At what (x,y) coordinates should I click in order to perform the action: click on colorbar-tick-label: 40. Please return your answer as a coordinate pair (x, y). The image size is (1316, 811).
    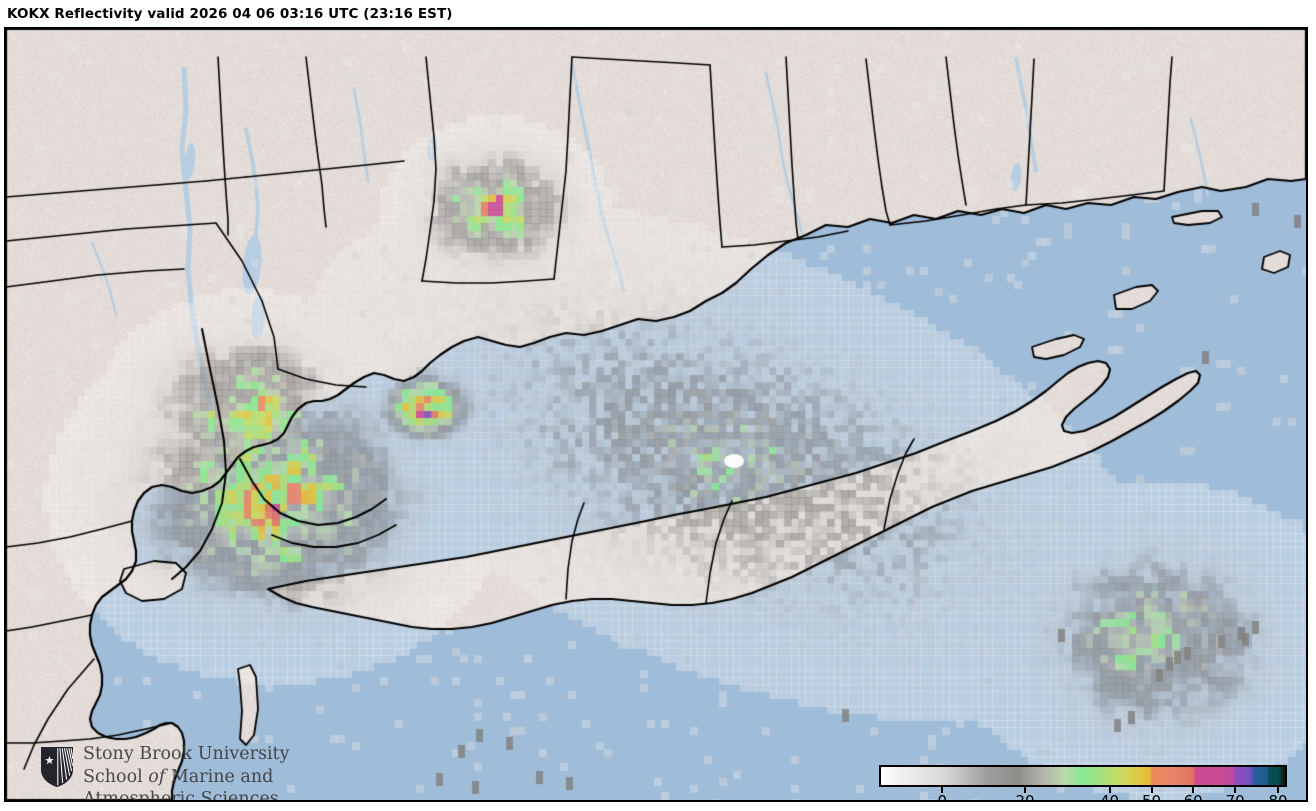
    Looking at the image, I should click on (1109, 797).